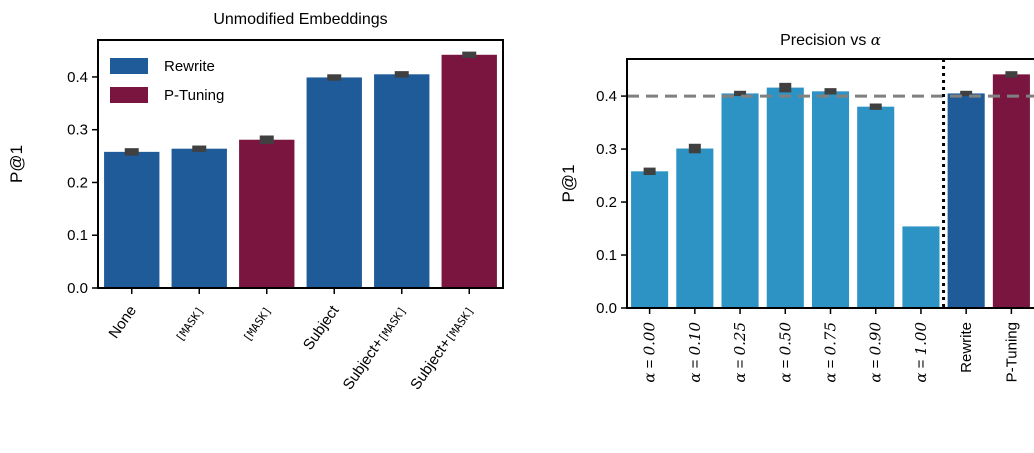 The image size is (1034, 453). Describe the element at coordinates (785, 339) in the screenshot. I see `x-tick-label-number: 0.50` at that location.